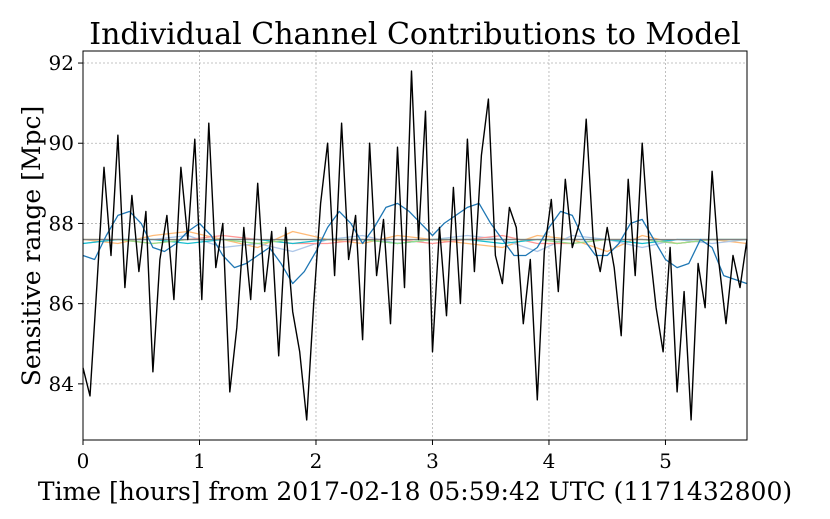  What do you see at coordinates (199, 461) in the screenshot?
I see `x-tick-label: 1` at bounding box center [199, 461].